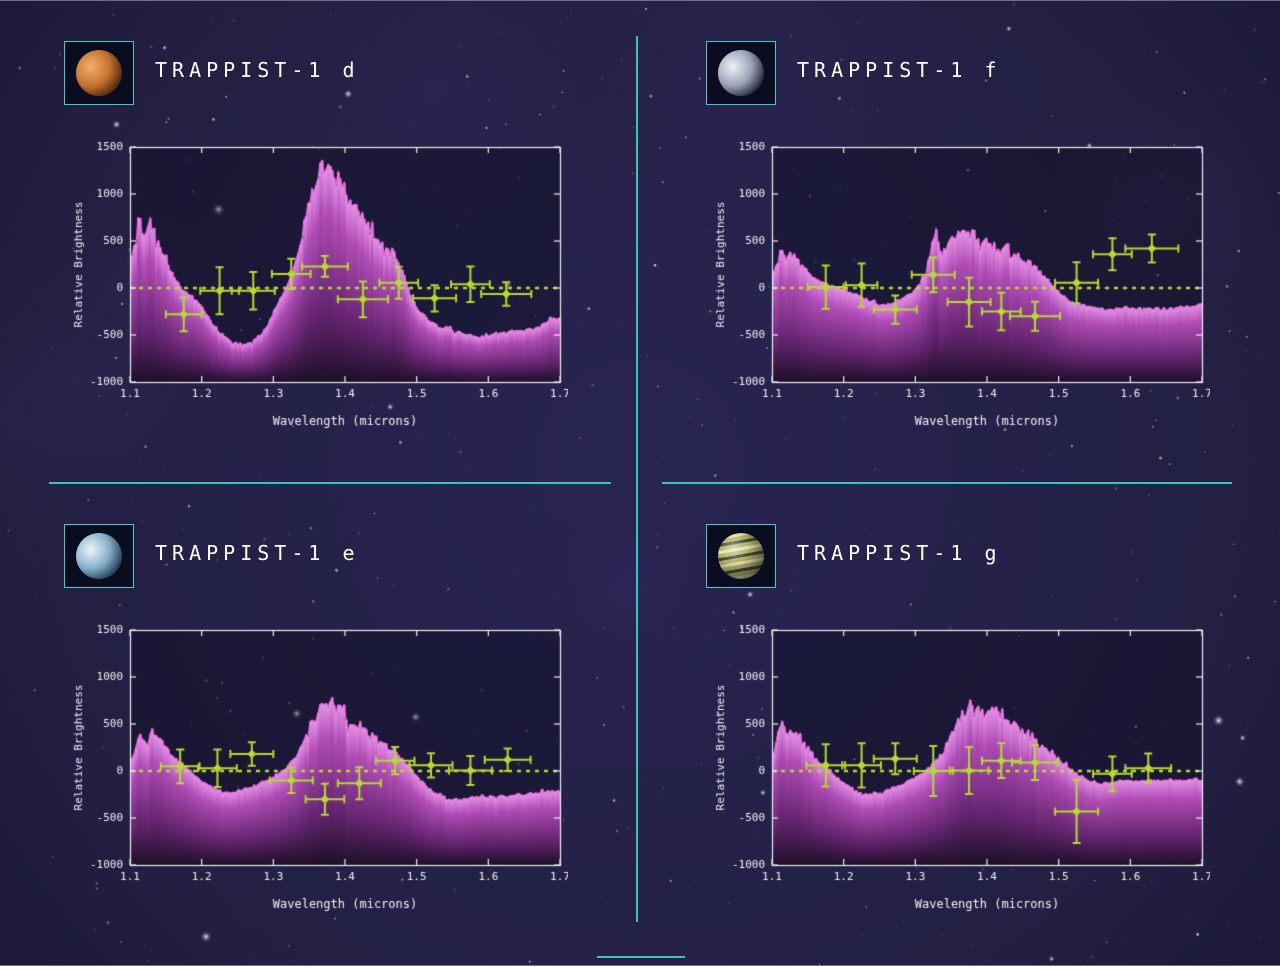 The image size is (1280, 966). What do you see at coordinates (899, 553) in the screenshot?
I see `panel-title-g: TRAPPIST-1 g` at bounding box center [899, 553].